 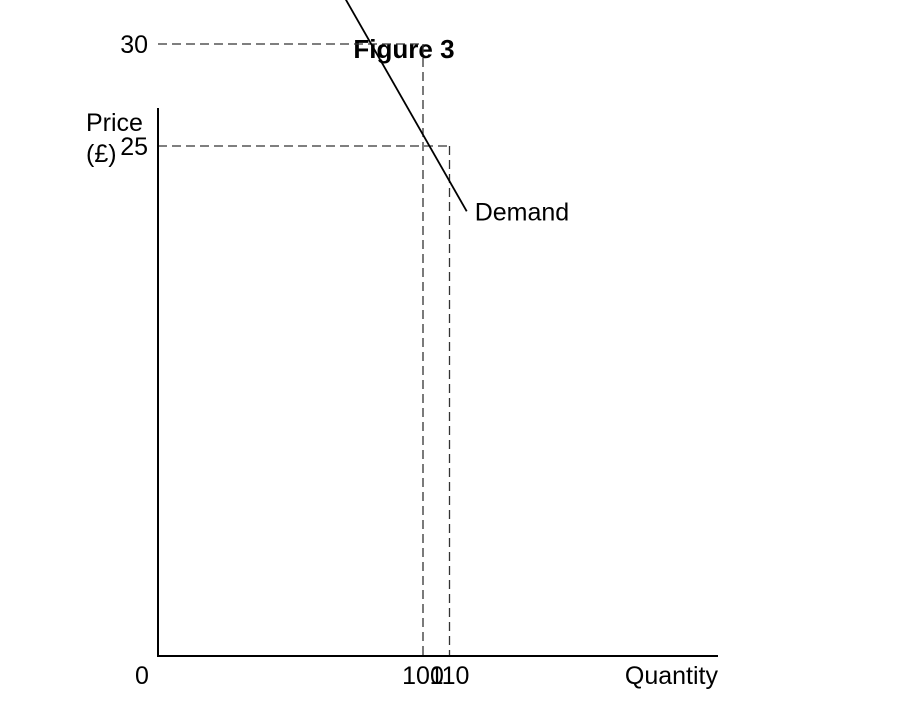 I want to click on demand-line, so click(x=406, y=106).